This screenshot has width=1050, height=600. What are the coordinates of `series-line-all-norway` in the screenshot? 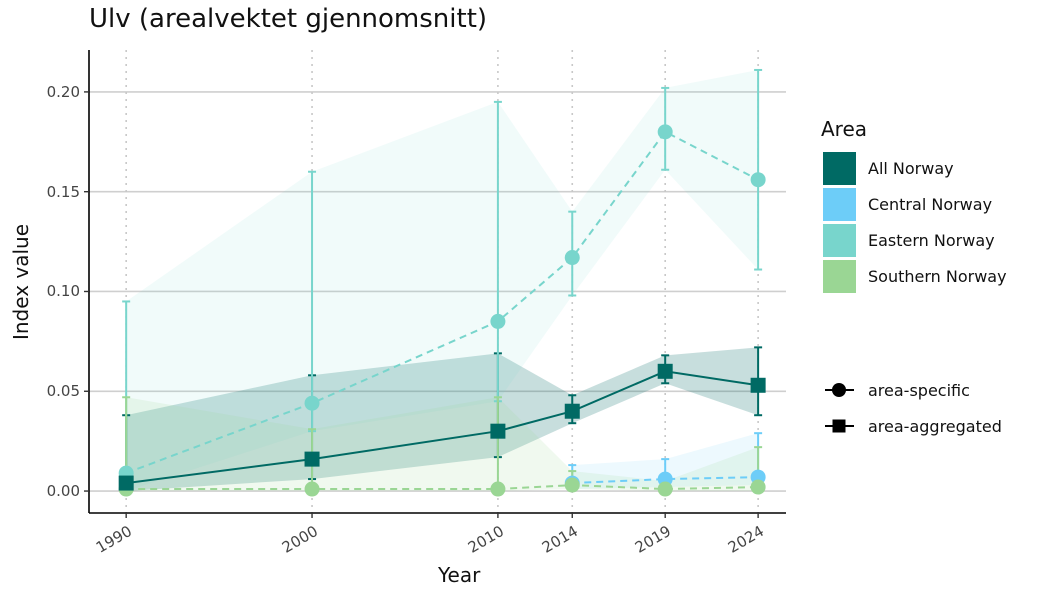 It's located at (442, 427).